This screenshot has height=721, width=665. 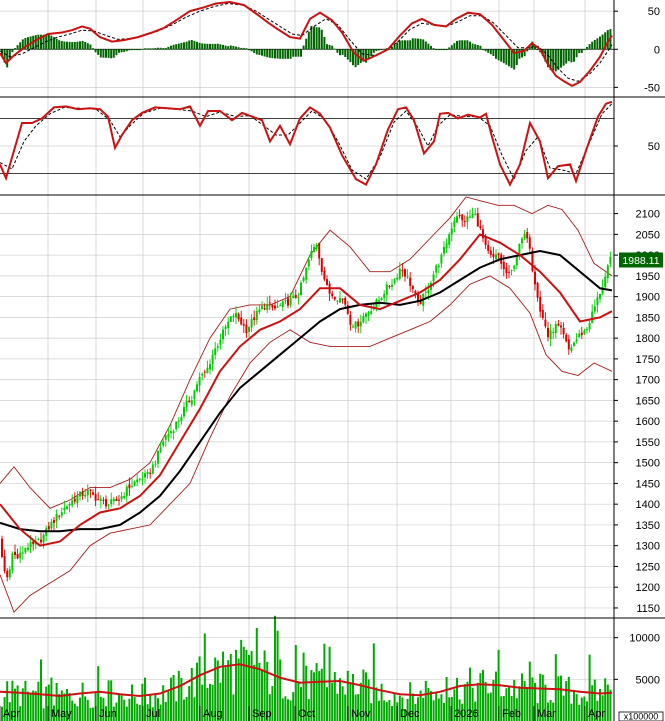 I want to click on volume-scale-marker: x100000, so click(x=641, y=716).